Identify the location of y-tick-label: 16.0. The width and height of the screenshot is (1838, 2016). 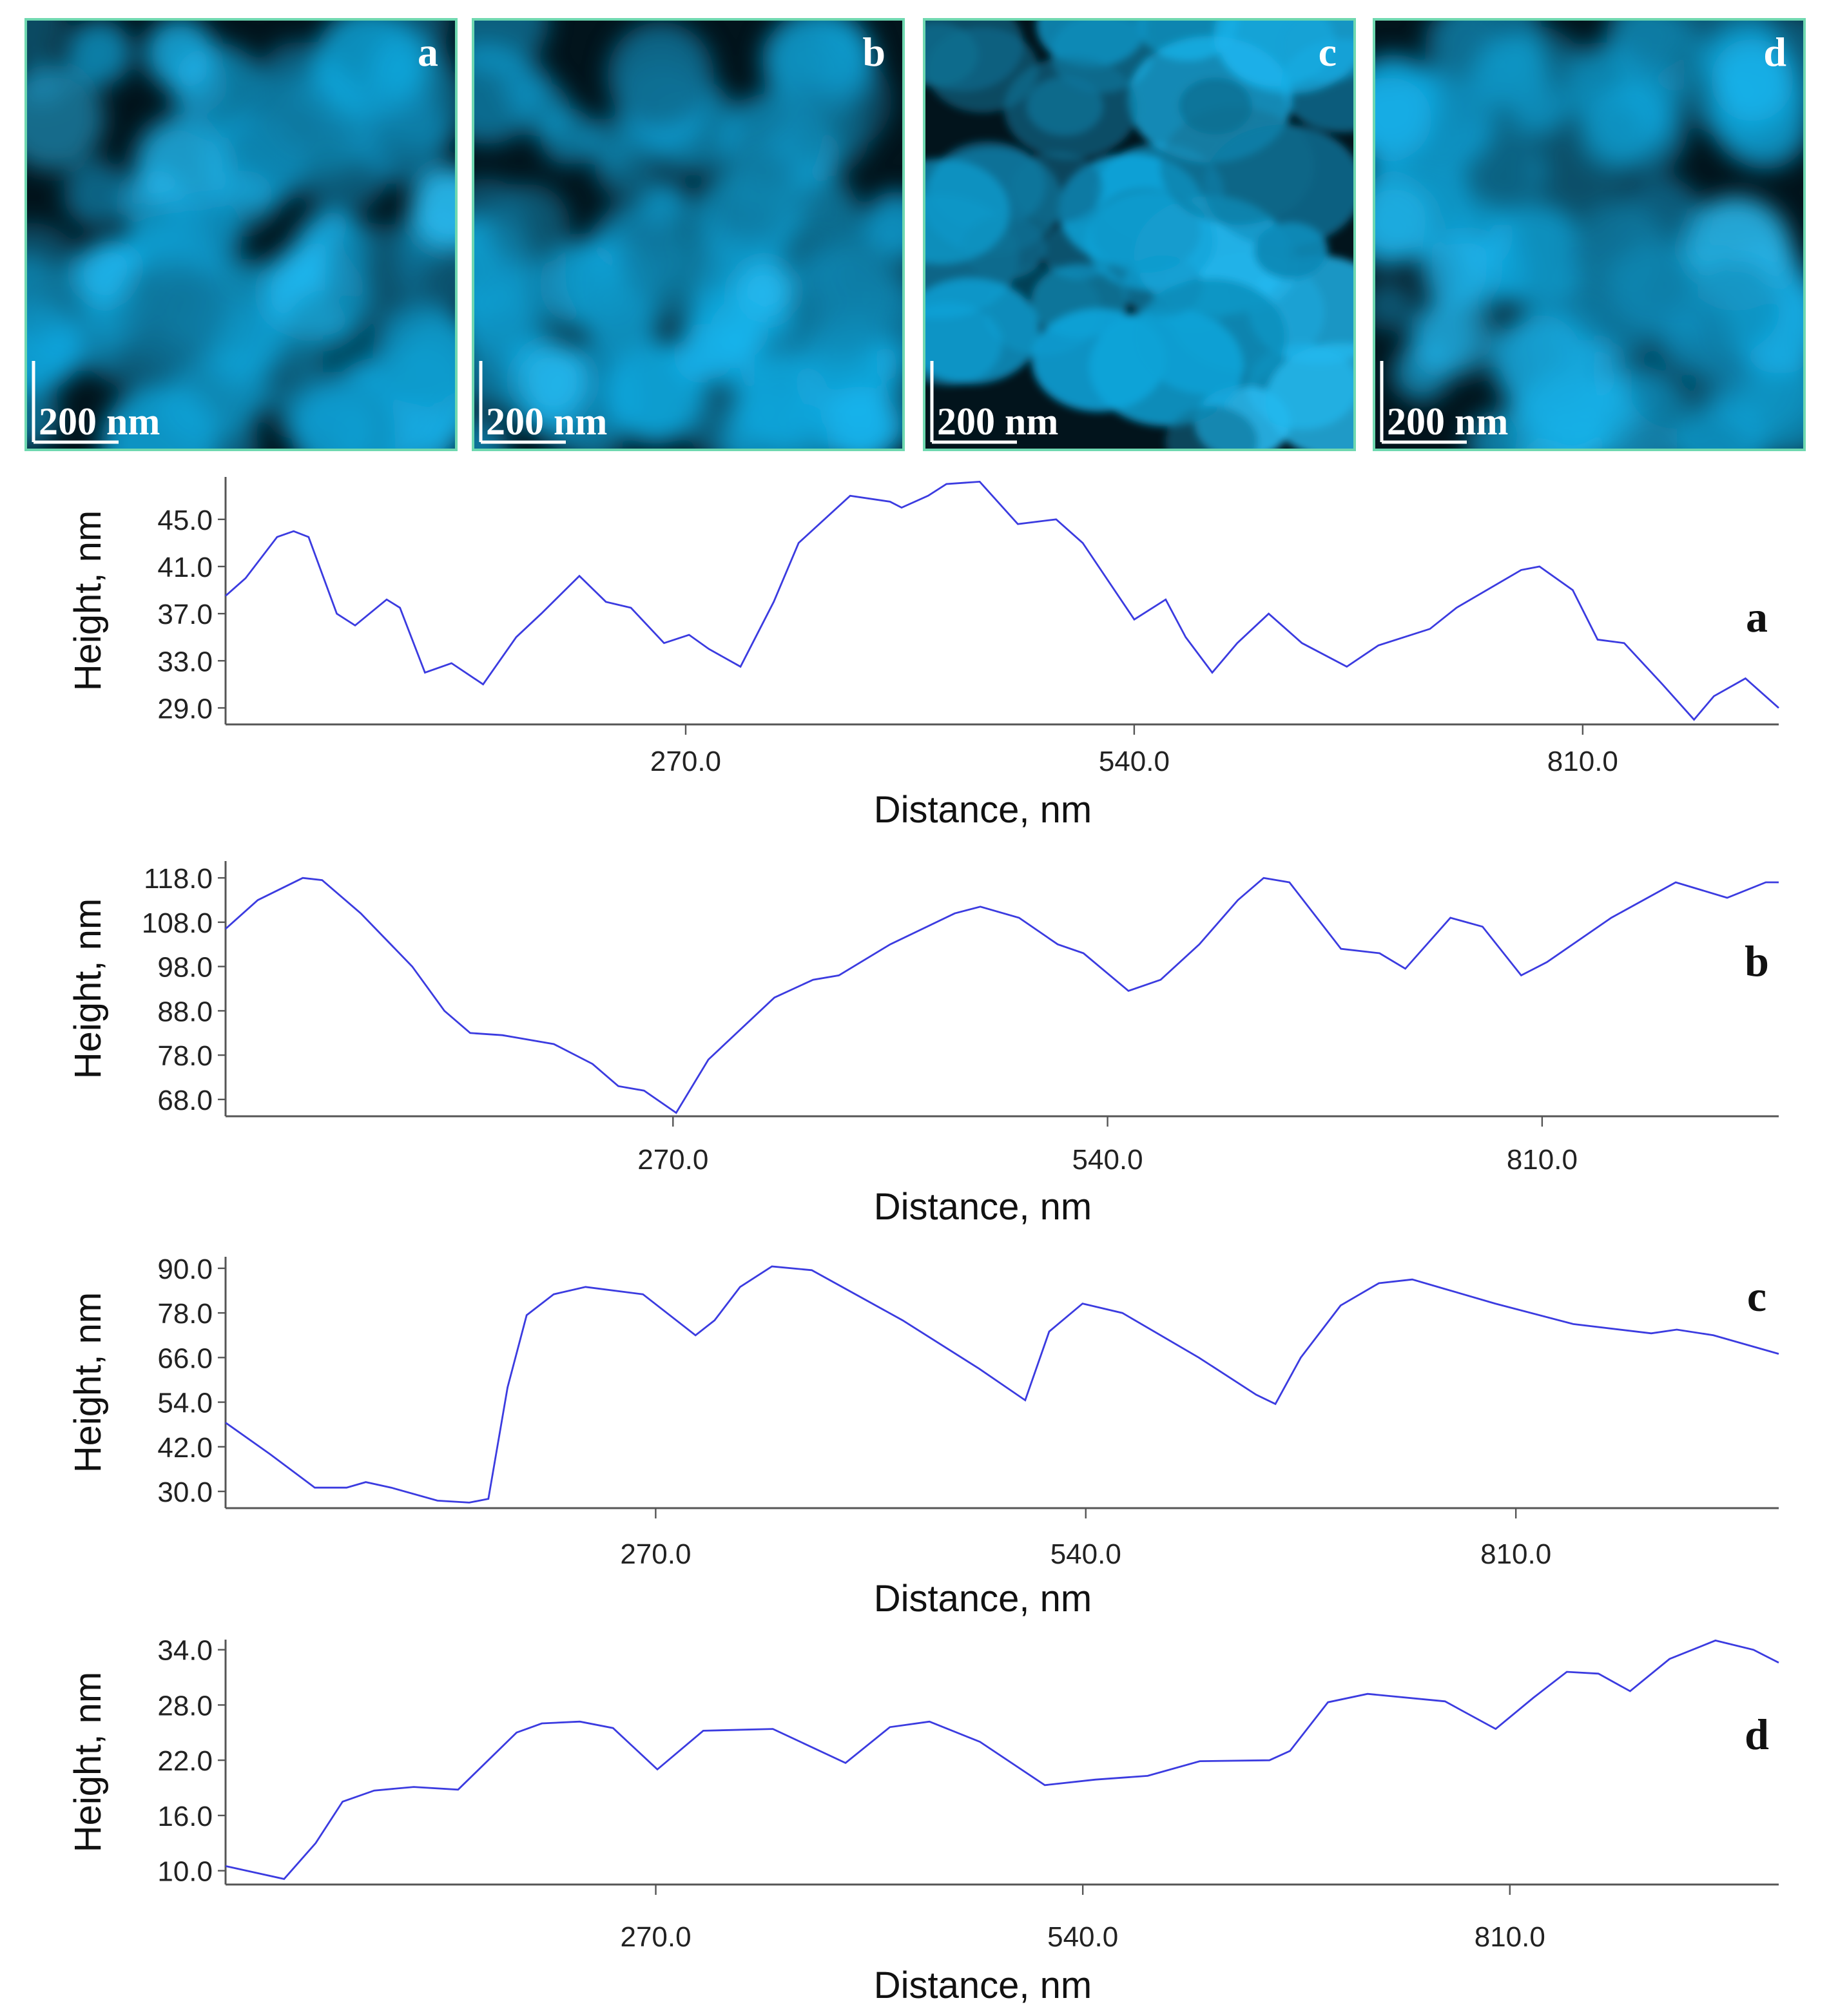
(185, 1816).